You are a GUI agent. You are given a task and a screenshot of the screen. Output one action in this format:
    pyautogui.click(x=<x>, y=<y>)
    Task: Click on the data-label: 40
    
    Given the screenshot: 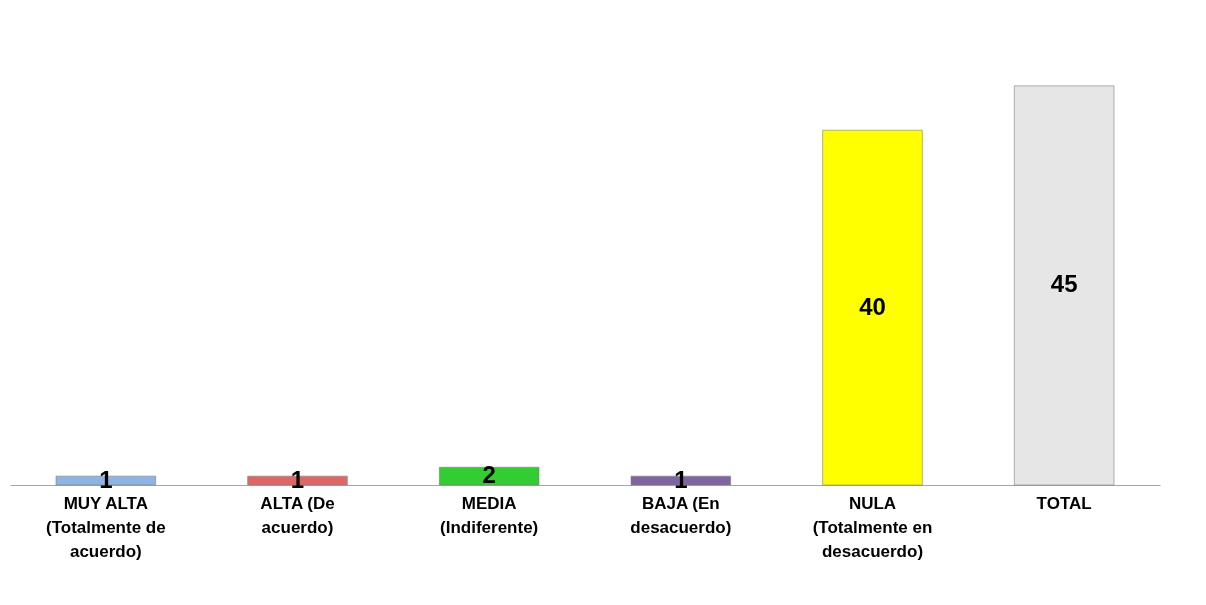 What is the action you would take?
    pyautogui.click(x=872, y=306)
    